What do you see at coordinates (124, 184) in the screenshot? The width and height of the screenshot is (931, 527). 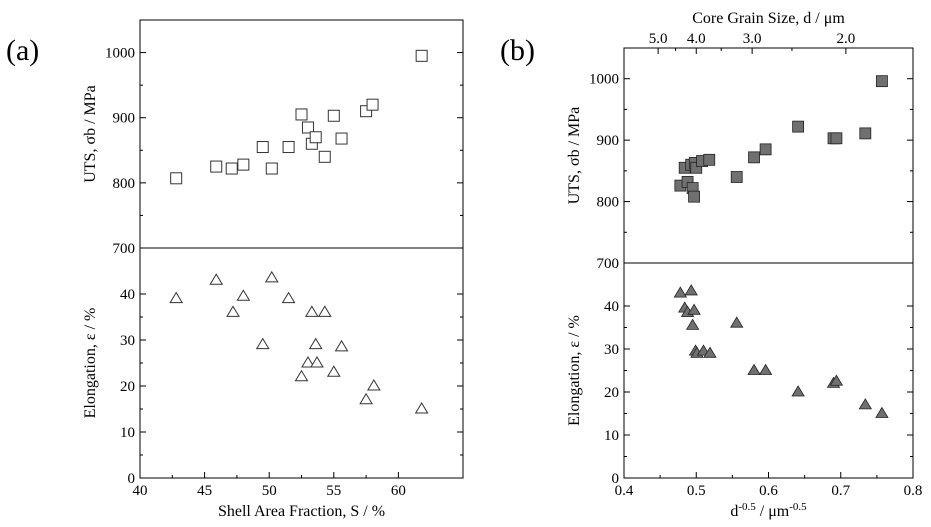 I see `a-top-y-tick-label: 800` at bounding box center [124, 184].